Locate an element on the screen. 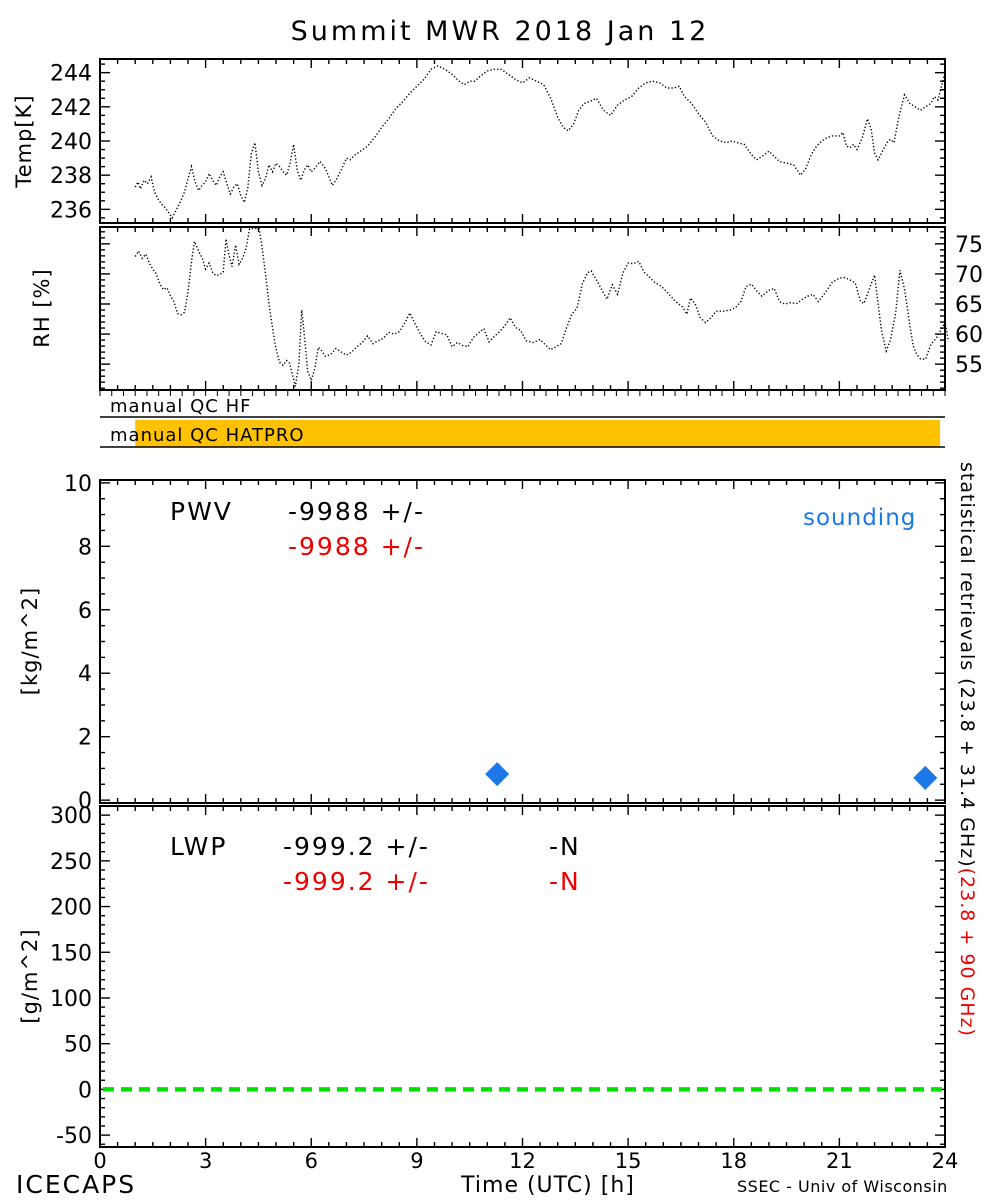  lwp-panel-label: LWP is located at coordinates (199, 846).